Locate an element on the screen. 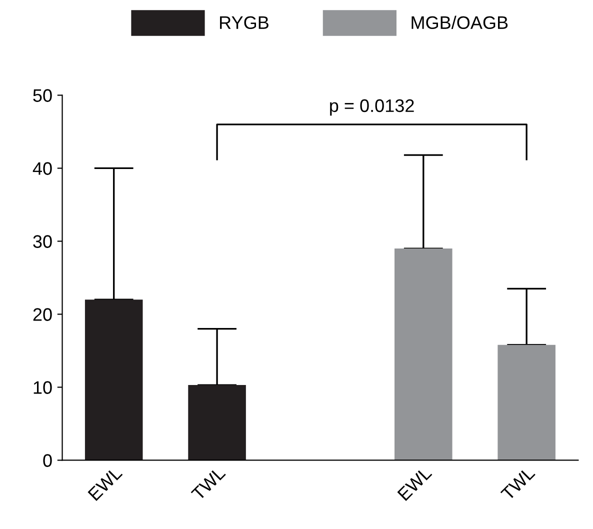 The height and width of the screenshot is (529, 593). legend-label: RYGB is located at coordinates (244, 23).